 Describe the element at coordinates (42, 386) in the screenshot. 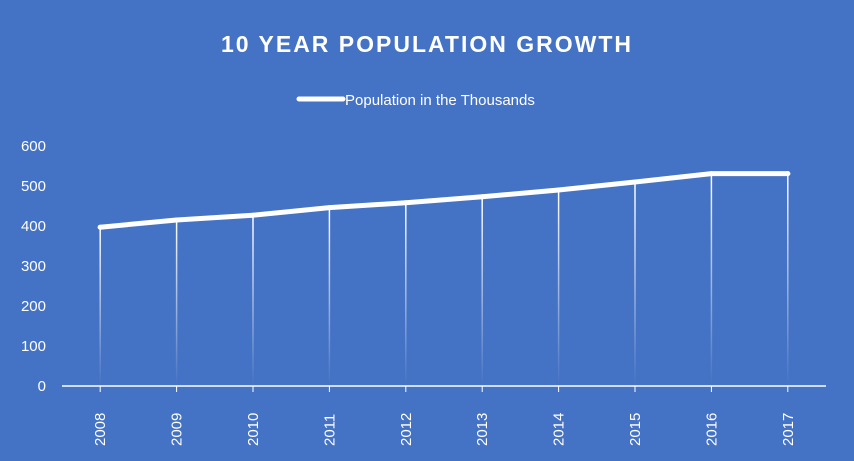

I see `y-tick-label: 0` at that location.